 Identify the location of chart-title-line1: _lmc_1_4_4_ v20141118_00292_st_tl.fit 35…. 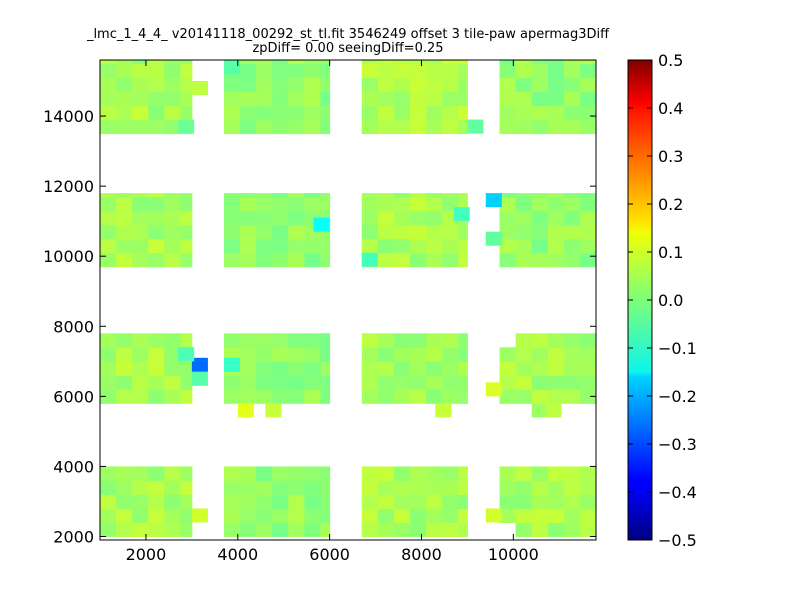
(348, 34).